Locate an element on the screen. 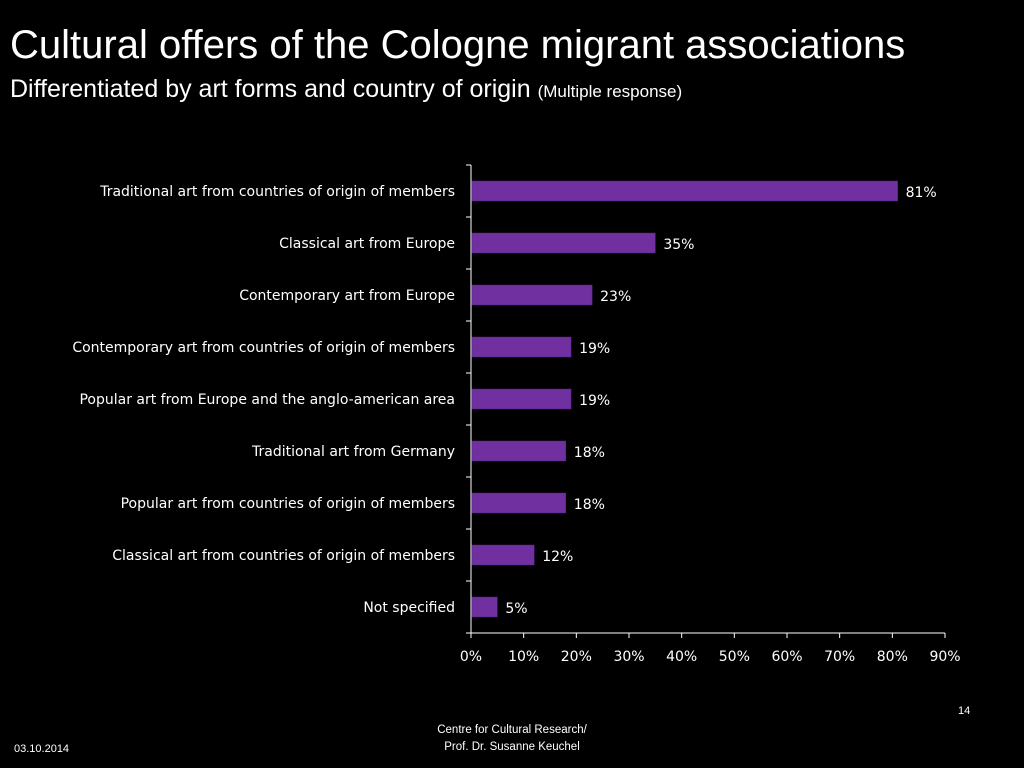 The image size is (1024, 768). footer-credit-line-1: Centre for Cultural Research/ is located at coordinates (512, 730).